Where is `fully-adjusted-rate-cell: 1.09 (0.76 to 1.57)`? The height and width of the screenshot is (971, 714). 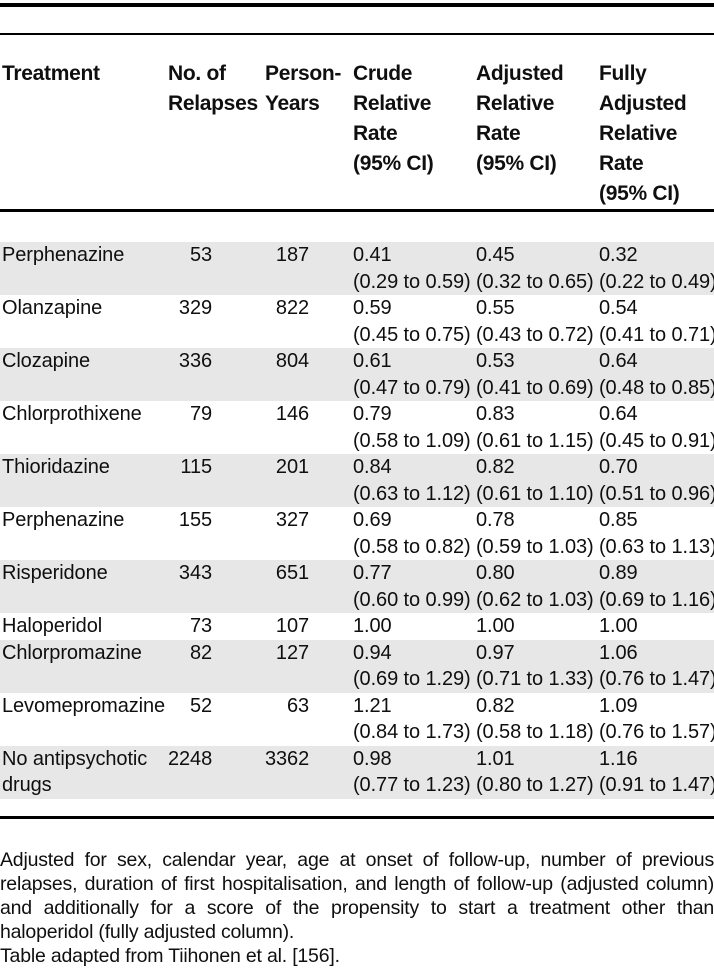
fully-adjusted-rate-cell: 1.09 (0.76 to 1.57) is located at coordinates (656, 719).